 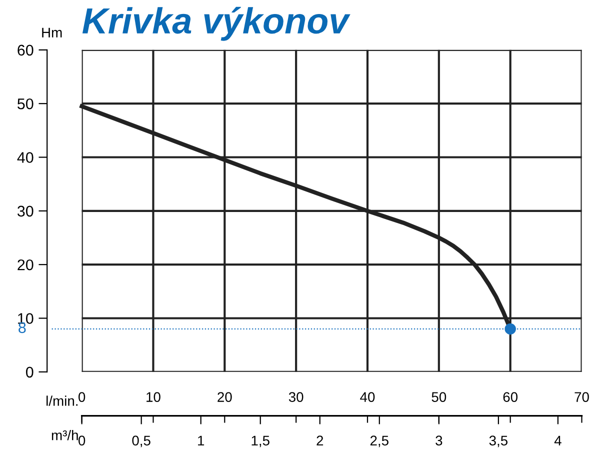 What do you see at coordinates (25, 157) in the screenshot?
I see `y-tick-label: 40` at bounding box center [25, 157].